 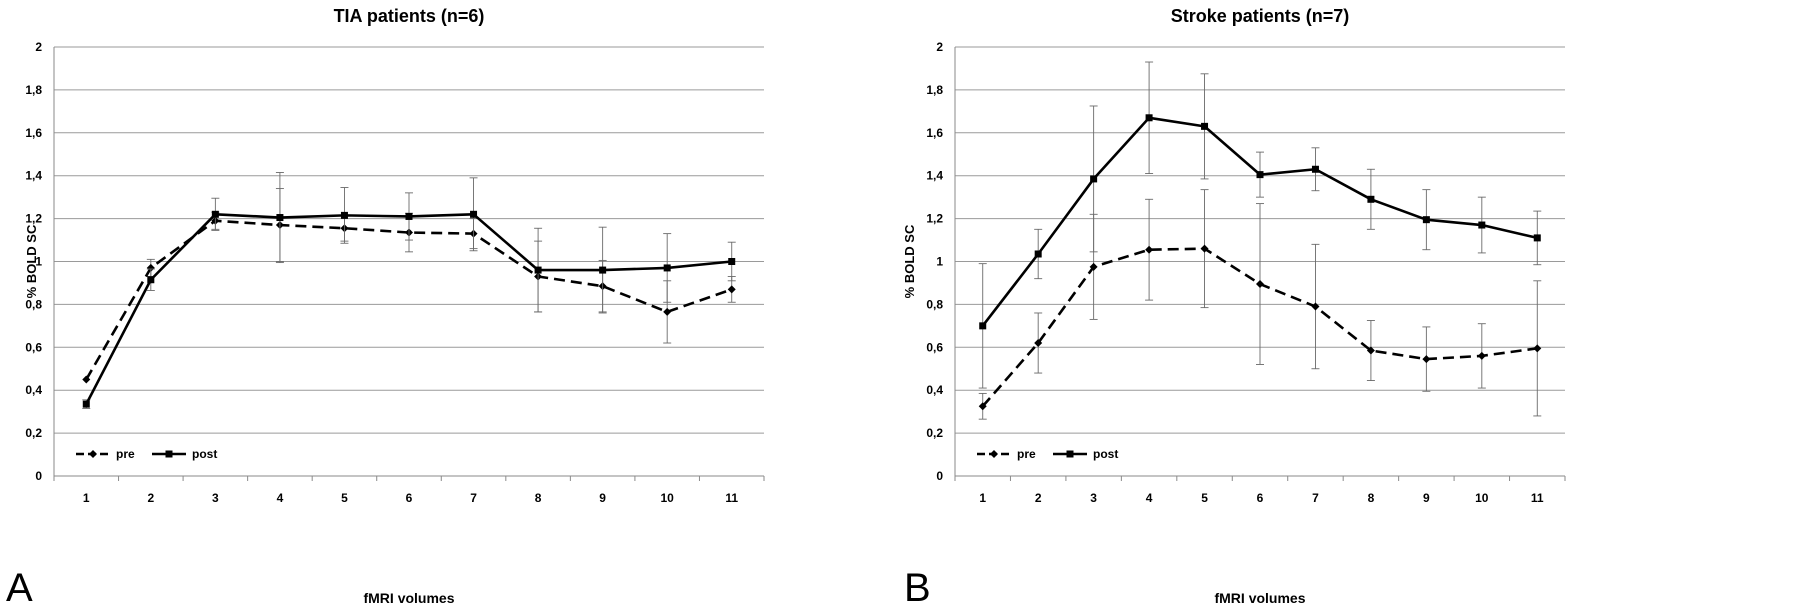 What do you see at coordinates (409, 300) in the screenshot?
I see `series-line-pre` at bounding box center [409, 300].